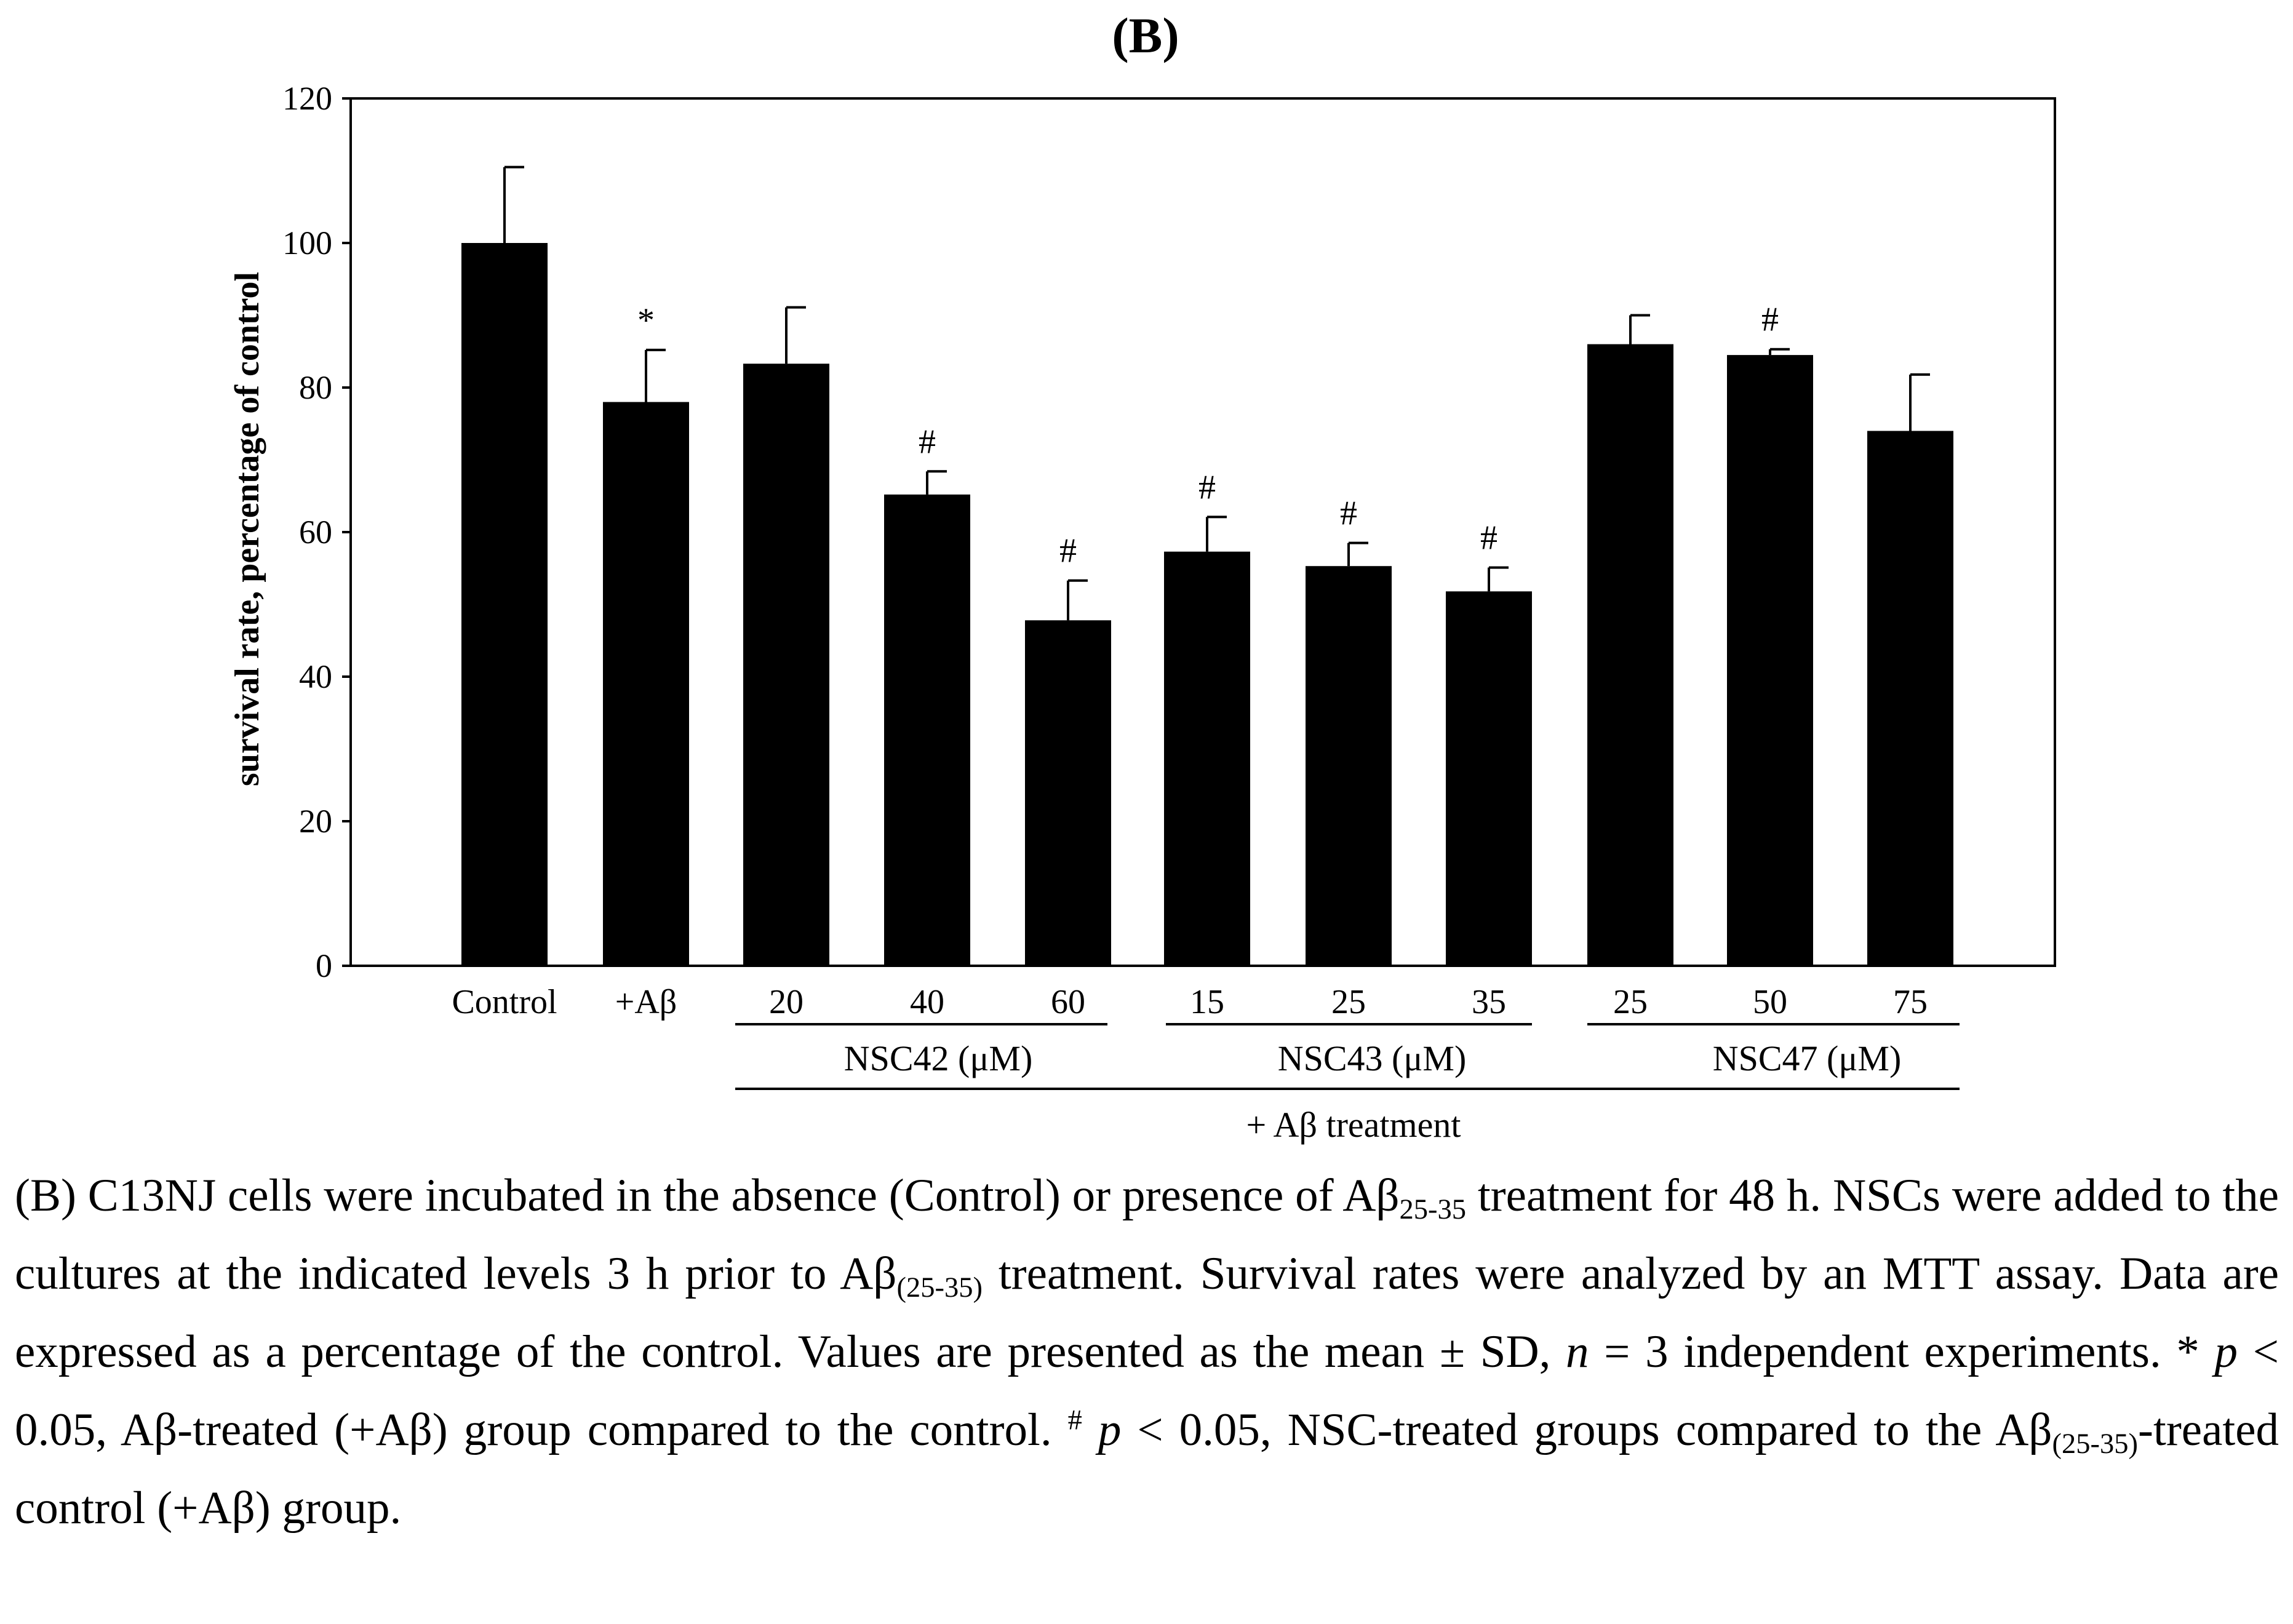 The image size is (2293, 1624). I want to click on x-tick-label-9: 50, so click(1770, 1002).